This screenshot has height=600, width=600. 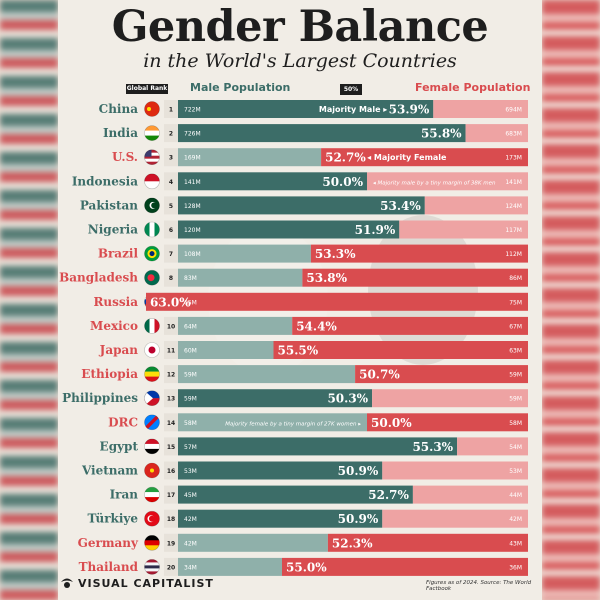 I want to click on country-label: Indonesia, so click(x=105, y=181).